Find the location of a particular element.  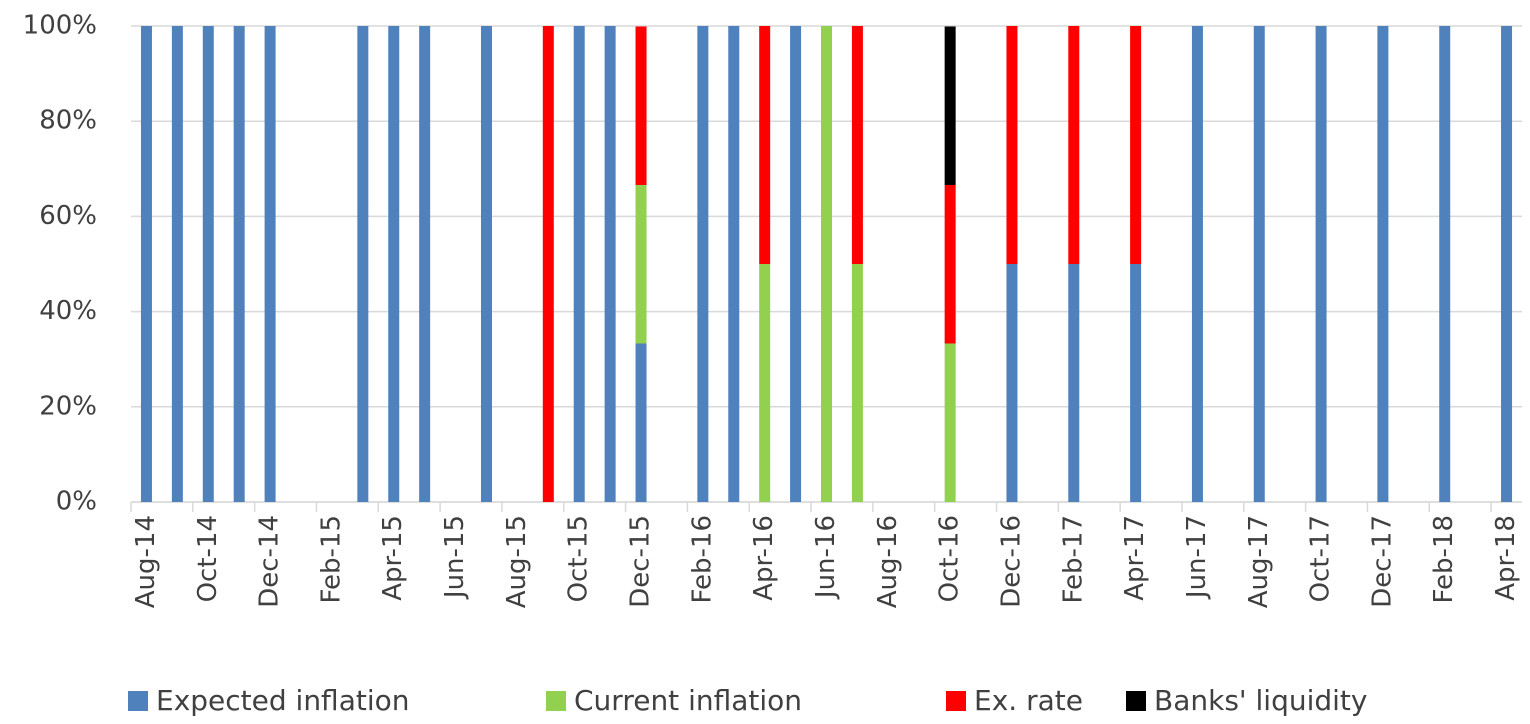

x-tick-label: Dec-14 is located at coordinates (270, 561).